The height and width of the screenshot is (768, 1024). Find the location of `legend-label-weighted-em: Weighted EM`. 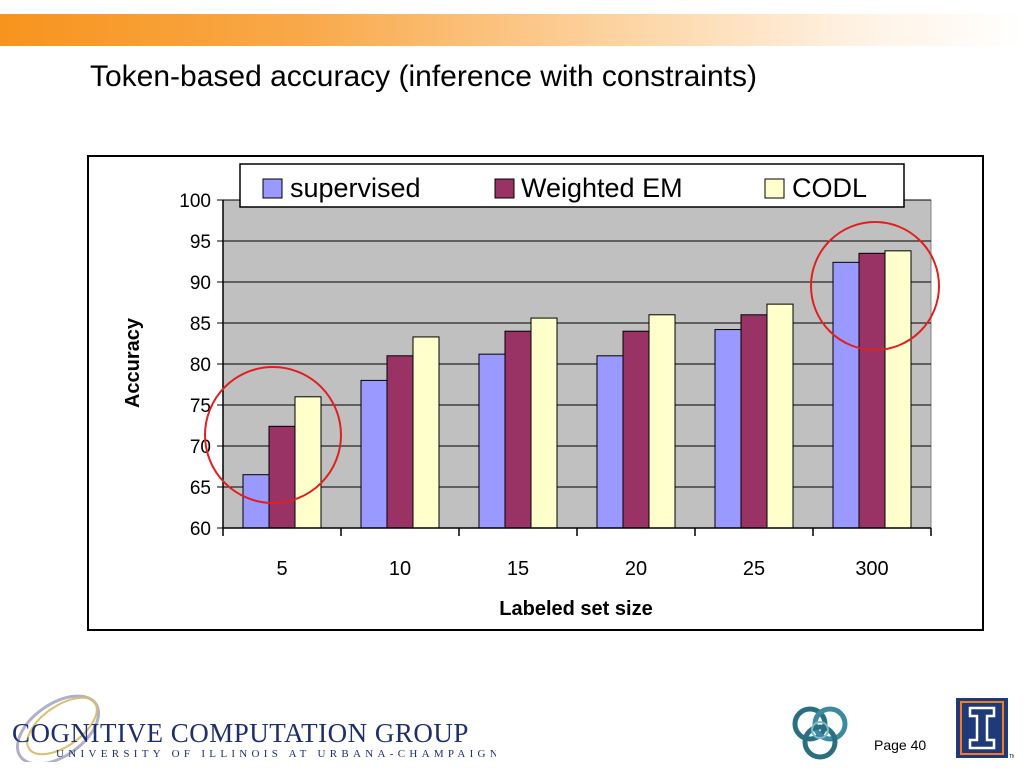

legend-label-weighted-em: Weighted EM is located at coordinates (602, 188).